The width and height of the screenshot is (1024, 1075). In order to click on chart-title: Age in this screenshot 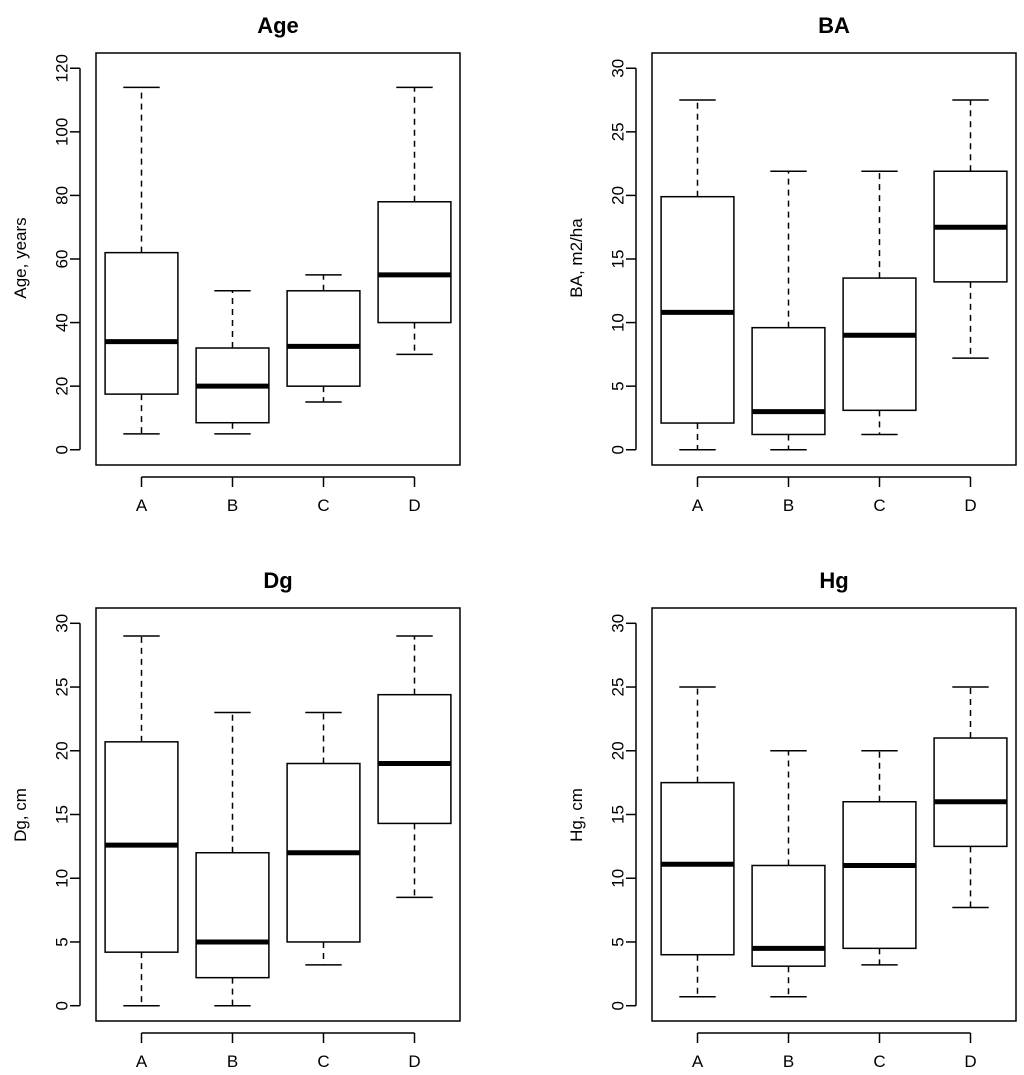, I will do `click(278, 25)`.